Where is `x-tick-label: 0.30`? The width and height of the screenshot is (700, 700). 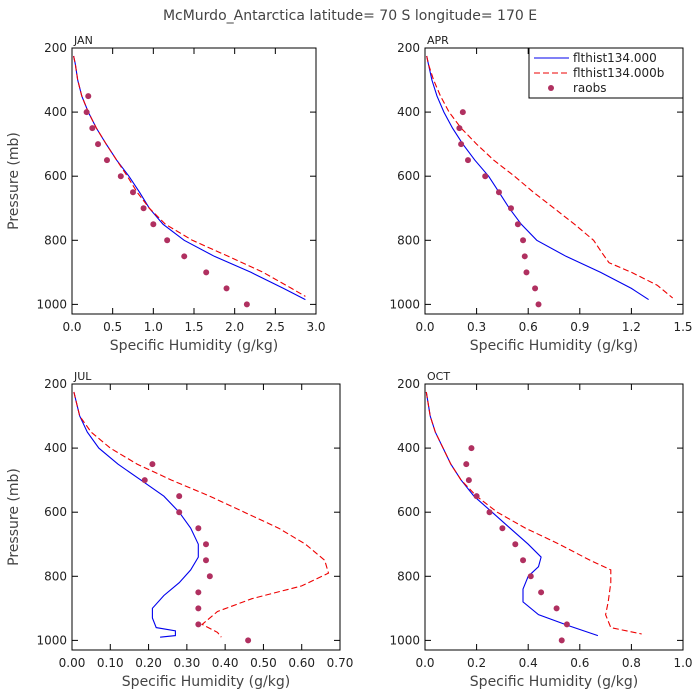 x-tick-label: 0.30 is located at coordinates (186, 663).